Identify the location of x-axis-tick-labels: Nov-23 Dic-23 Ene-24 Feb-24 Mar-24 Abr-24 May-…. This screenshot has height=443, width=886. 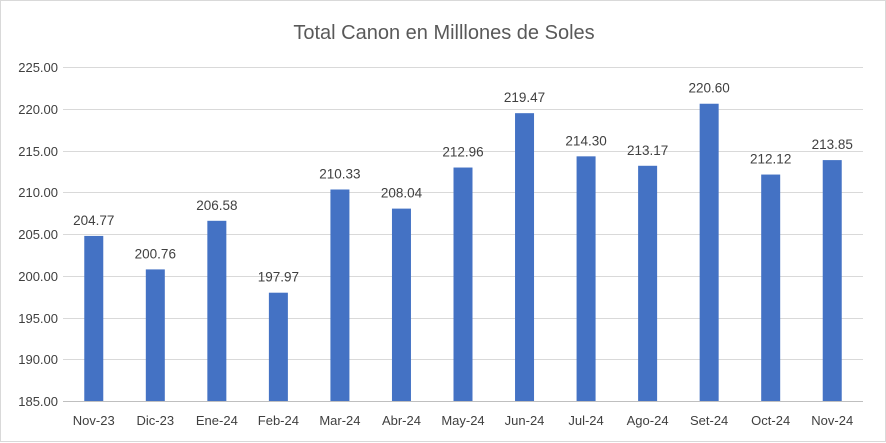
(463, 420).